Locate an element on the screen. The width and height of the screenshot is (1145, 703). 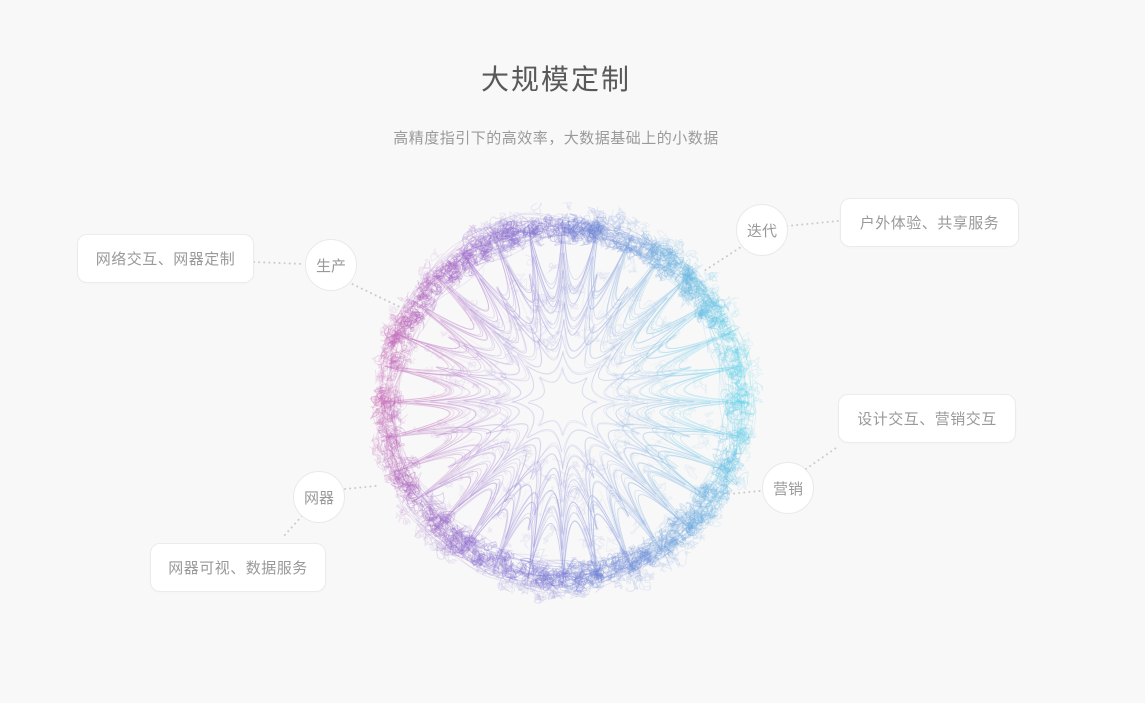
connector-production-card-to-node is located at coordinates (278, 263).